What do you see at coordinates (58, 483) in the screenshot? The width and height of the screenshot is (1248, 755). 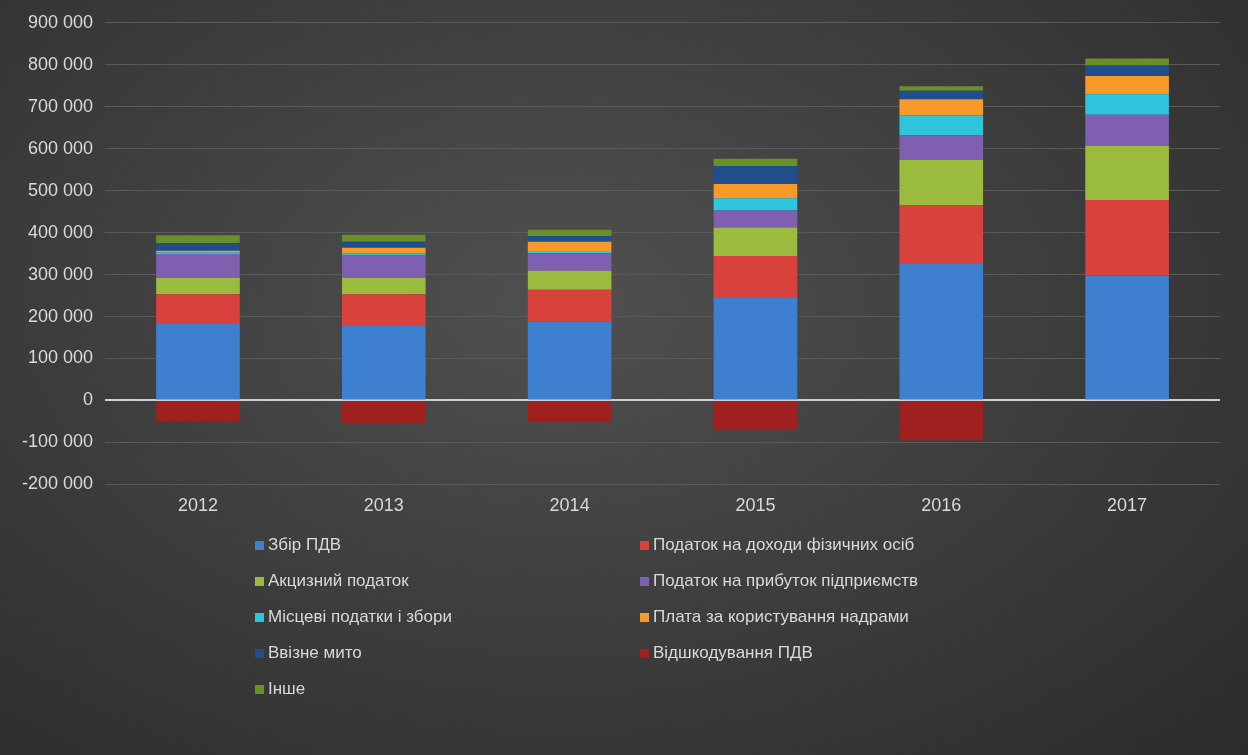 I see `y-tick-label: -200 000` at bounding box center [58, 483].